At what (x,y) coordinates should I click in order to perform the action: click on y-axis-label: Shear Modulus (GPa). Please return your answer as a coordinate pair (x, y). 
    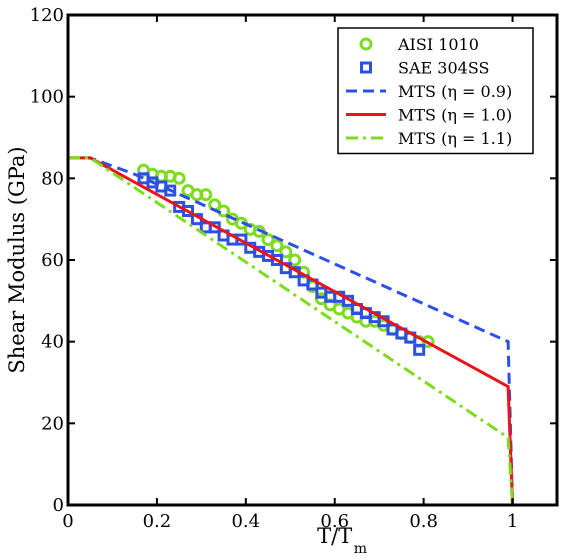
    Looking at the image, I should click on (17, 259).